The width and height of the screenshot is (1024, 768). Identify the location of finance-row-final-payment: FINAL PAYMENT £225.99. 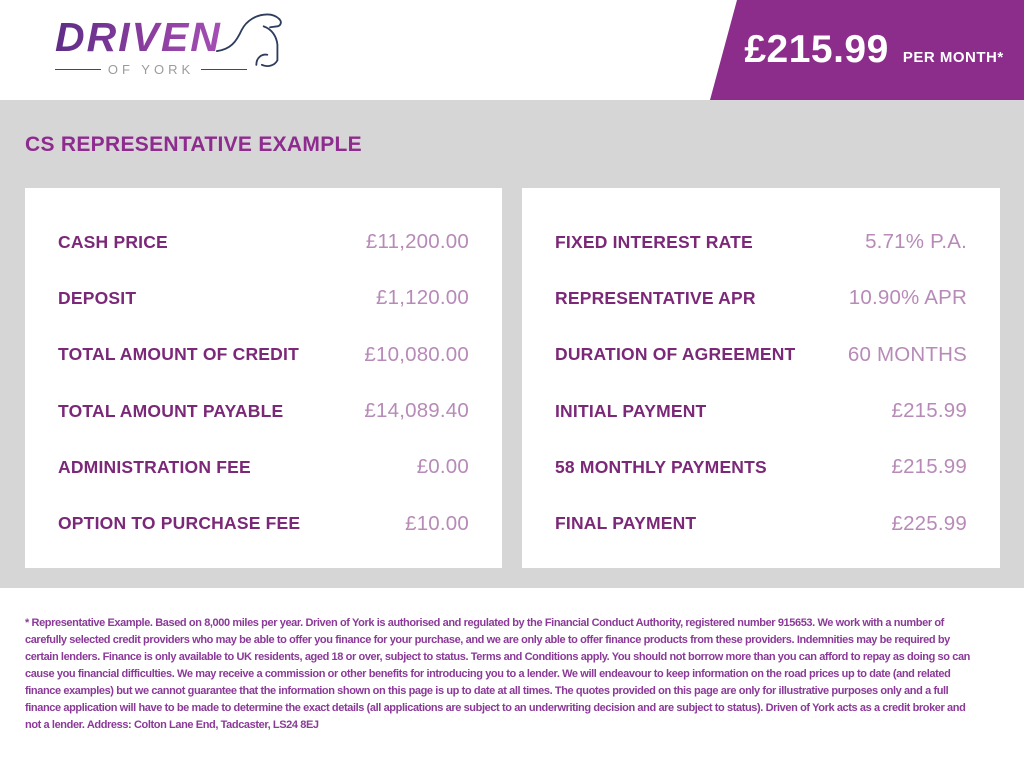
(761, 524).